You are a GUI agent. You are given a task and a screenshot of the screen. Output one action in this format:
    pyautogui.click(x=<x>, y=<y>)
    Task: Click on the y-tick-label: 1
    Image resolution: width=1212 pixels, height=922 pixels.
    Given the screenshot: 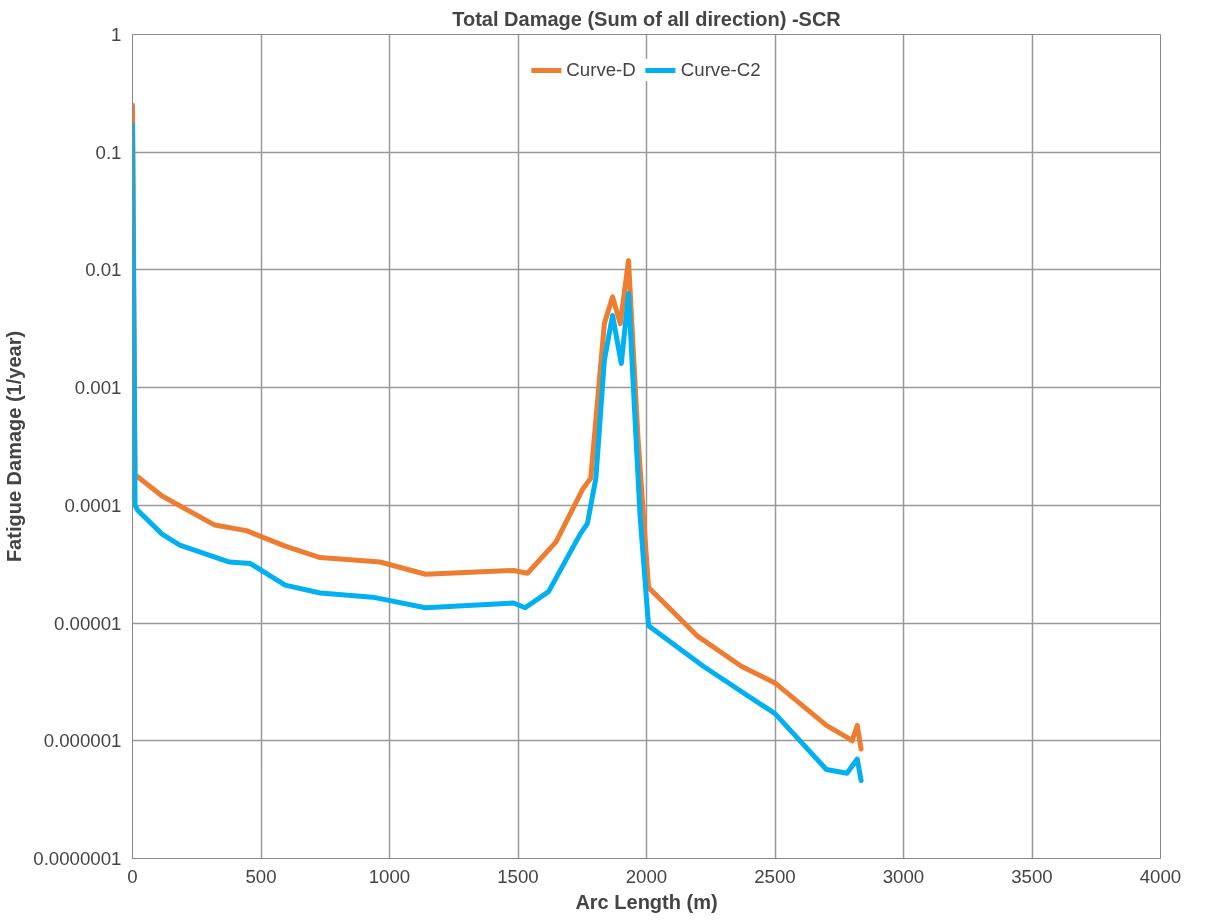 What is the action you would take?
    pyautogui.click(x=116, y=34)
    